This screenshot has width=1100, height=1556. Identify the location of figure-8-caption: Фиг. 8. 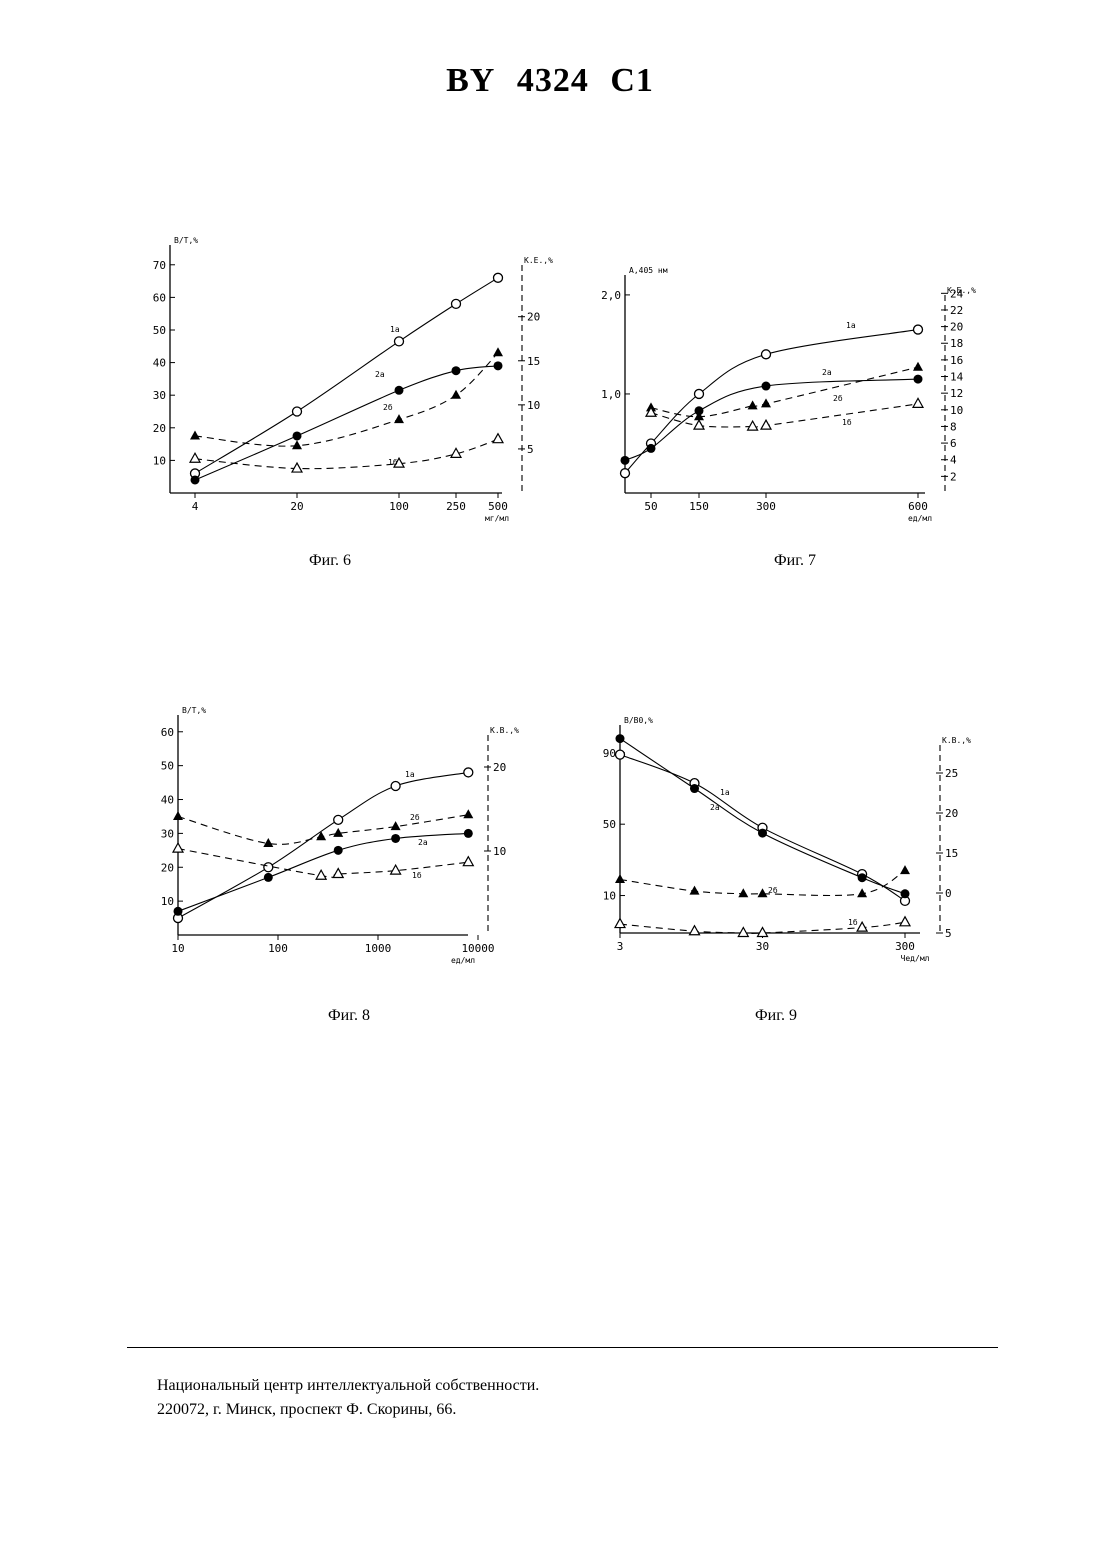
(349, 1016).